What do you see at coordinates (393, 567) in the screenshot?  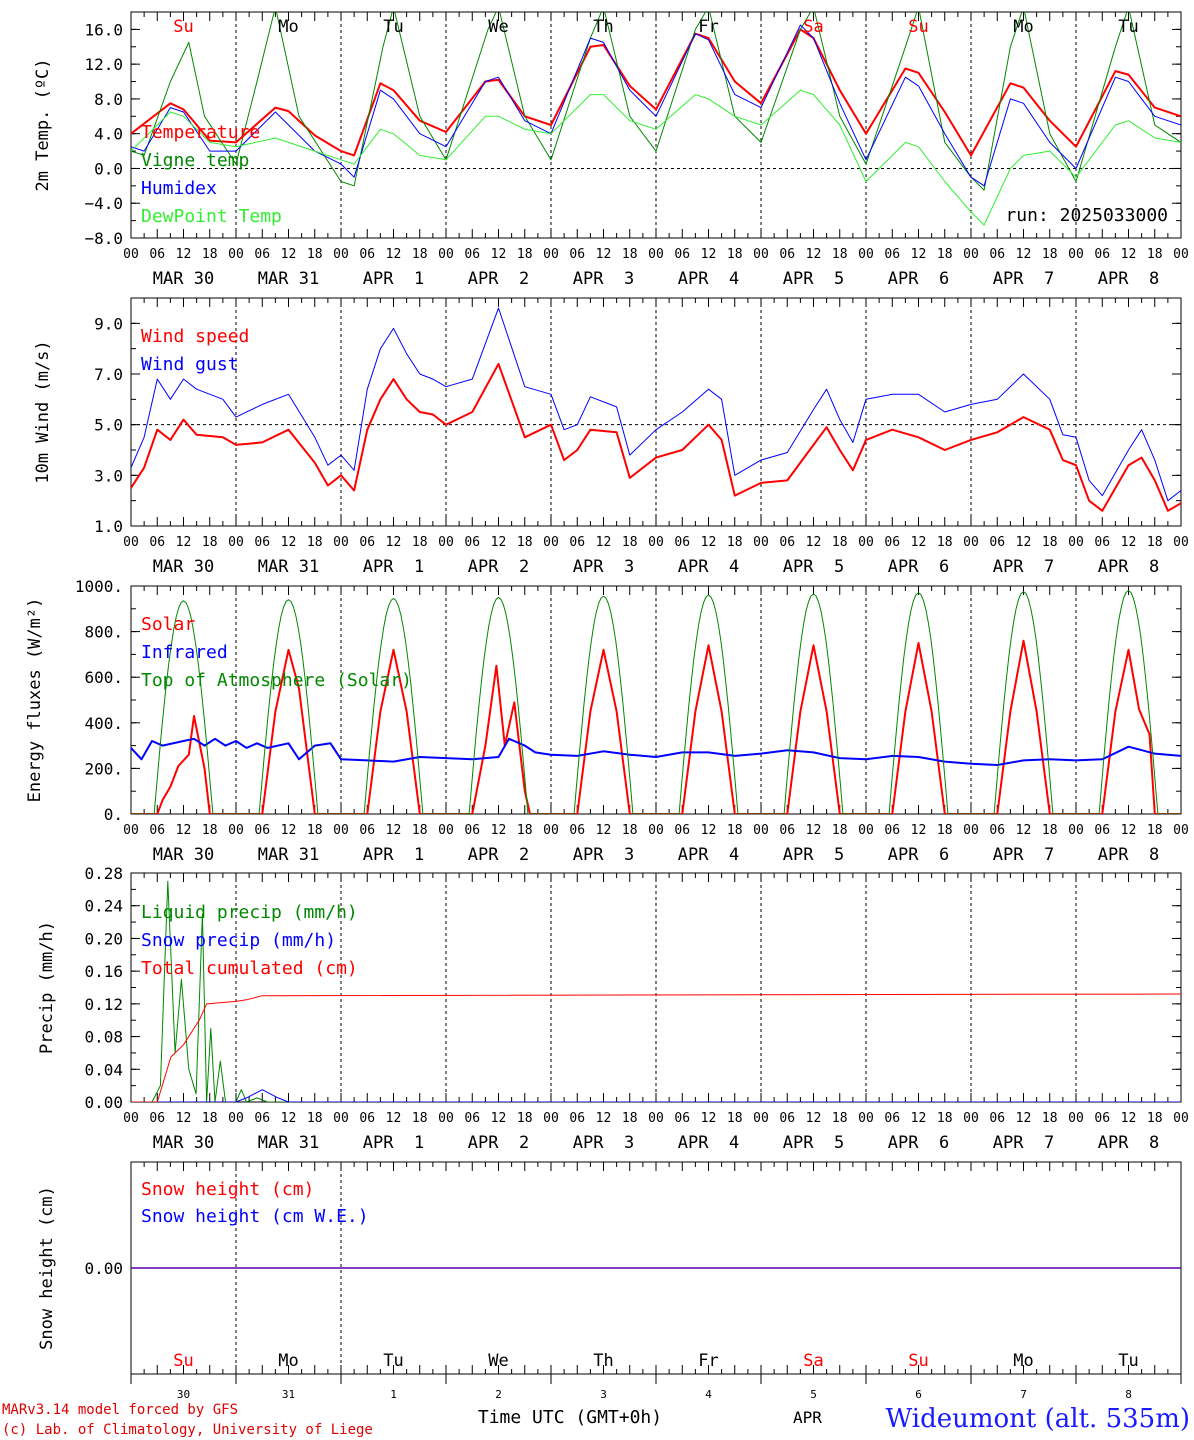 I see `date-label: APR 1` at bounding box center [393, 567].